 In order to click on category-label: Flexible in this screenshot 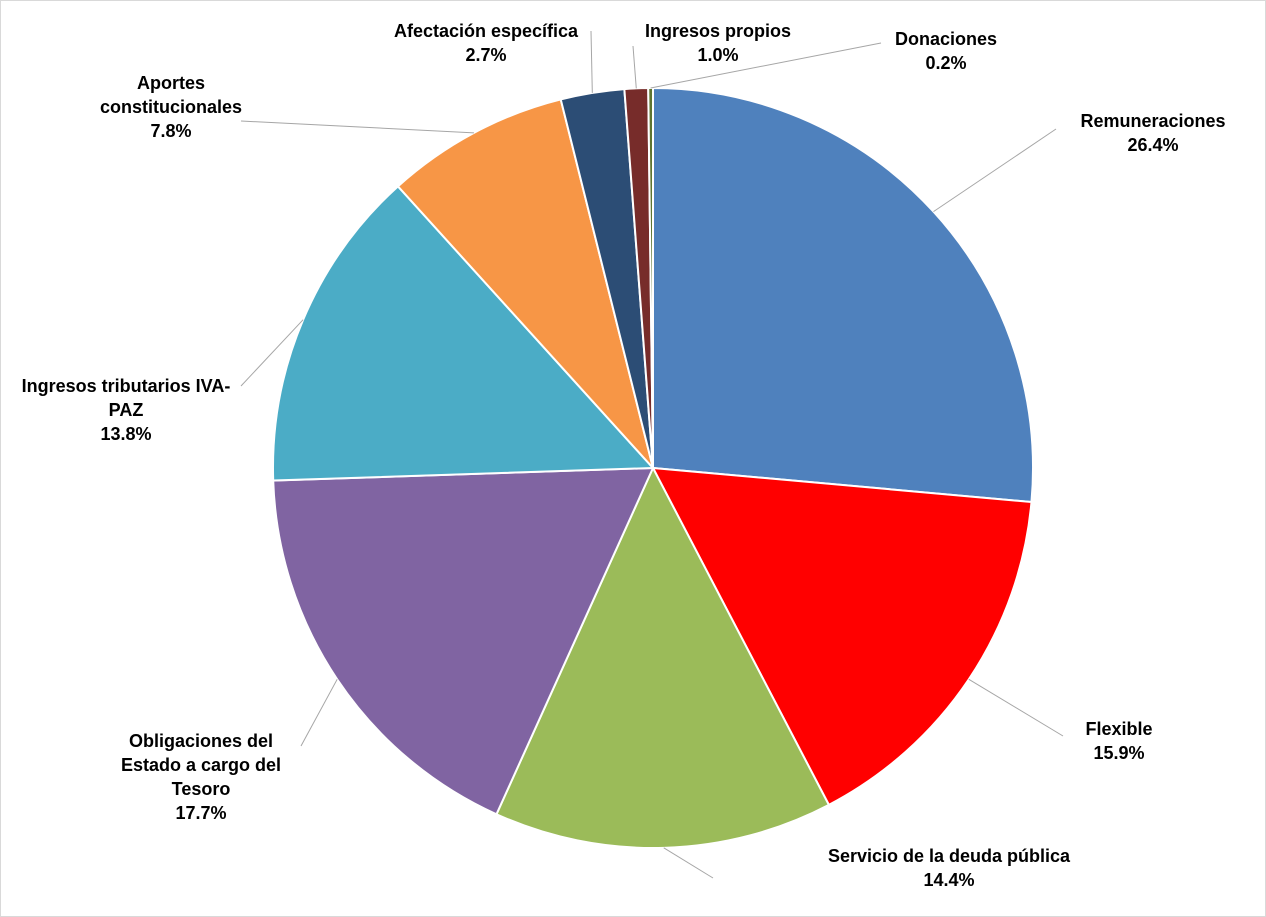, I will do `click(1119, 729)`.